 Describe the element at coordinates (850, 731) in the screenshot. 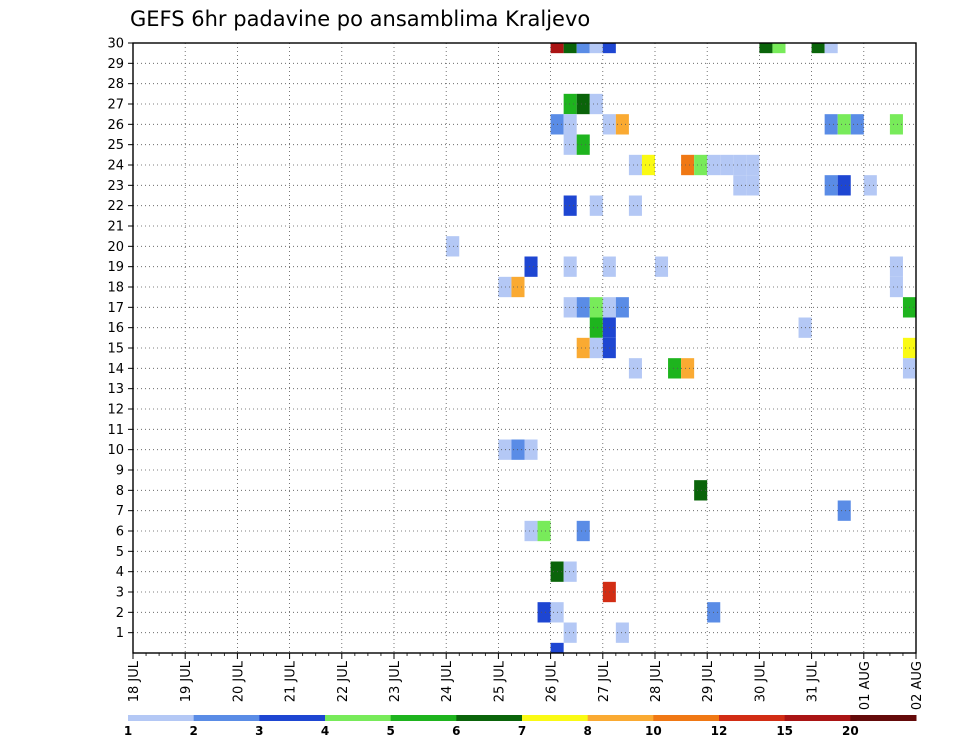

I see `colorbar-label: 20` at that location.